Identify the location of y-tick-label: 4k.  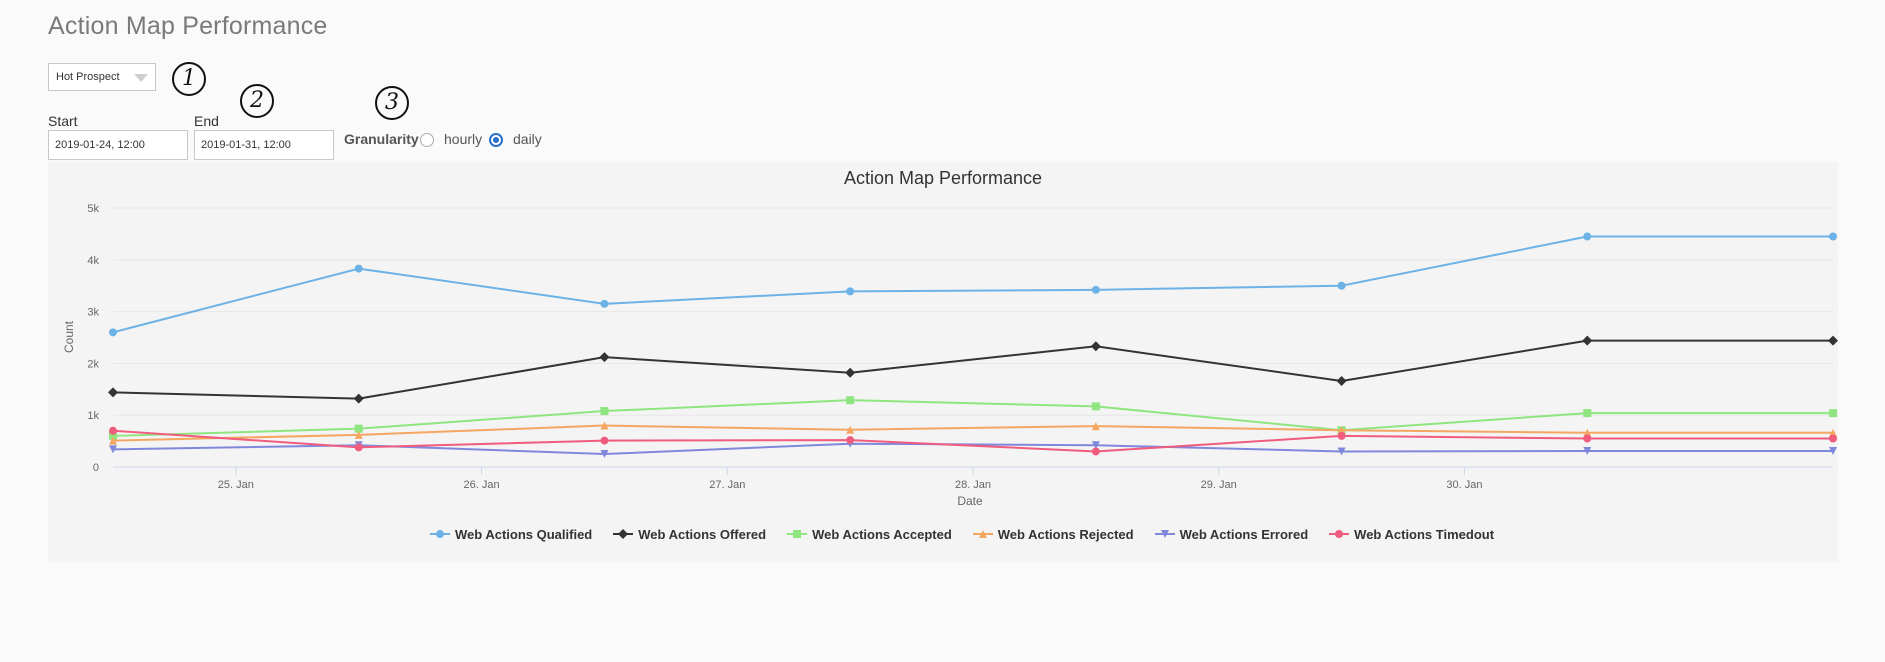
(93, 261).